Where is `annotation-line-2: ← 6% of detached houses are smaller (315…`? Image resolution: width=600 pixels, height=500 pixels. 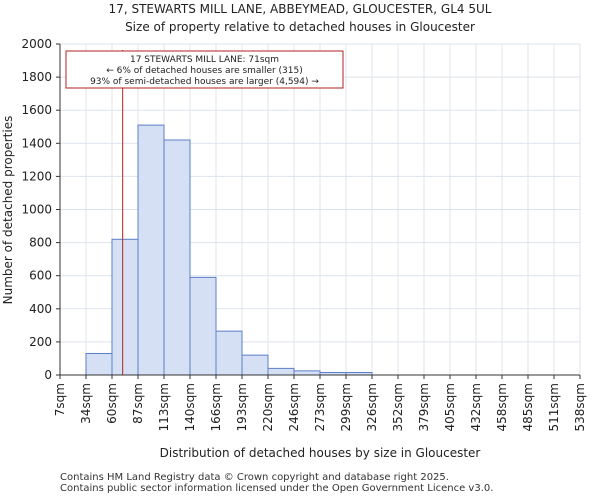
annotation-line-2: ← 6% of detached houses are smaller (315… is located at coordinates (204, 71).